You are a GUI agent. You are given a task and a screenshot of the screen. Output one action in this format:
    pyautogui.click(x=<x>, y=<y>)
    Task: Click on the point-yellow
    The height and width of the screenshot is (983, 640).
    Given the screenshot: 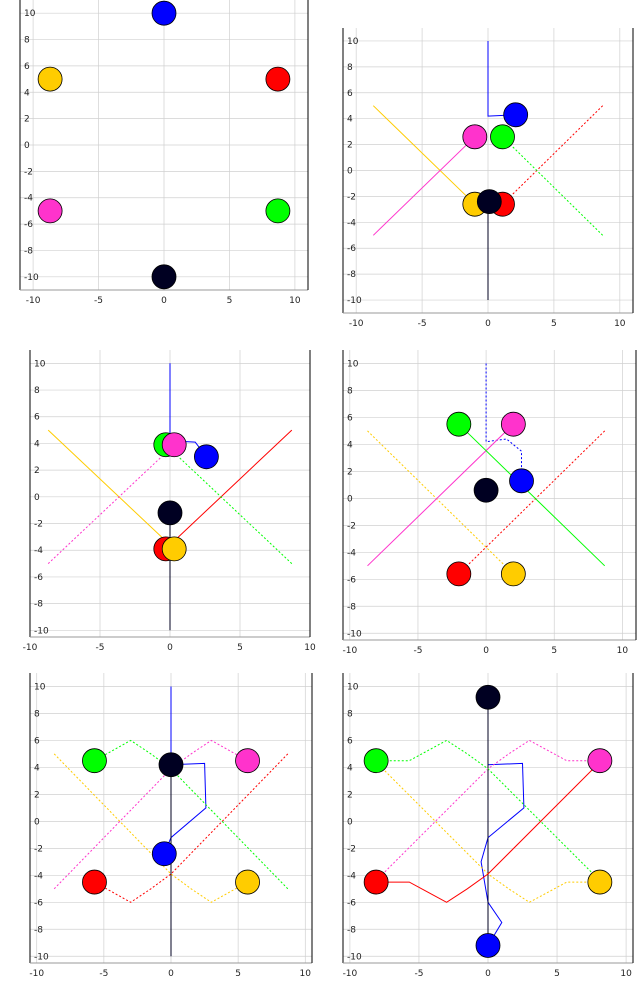 What is the action you would take?
    pyautogui.click(x=247, y=882)
    